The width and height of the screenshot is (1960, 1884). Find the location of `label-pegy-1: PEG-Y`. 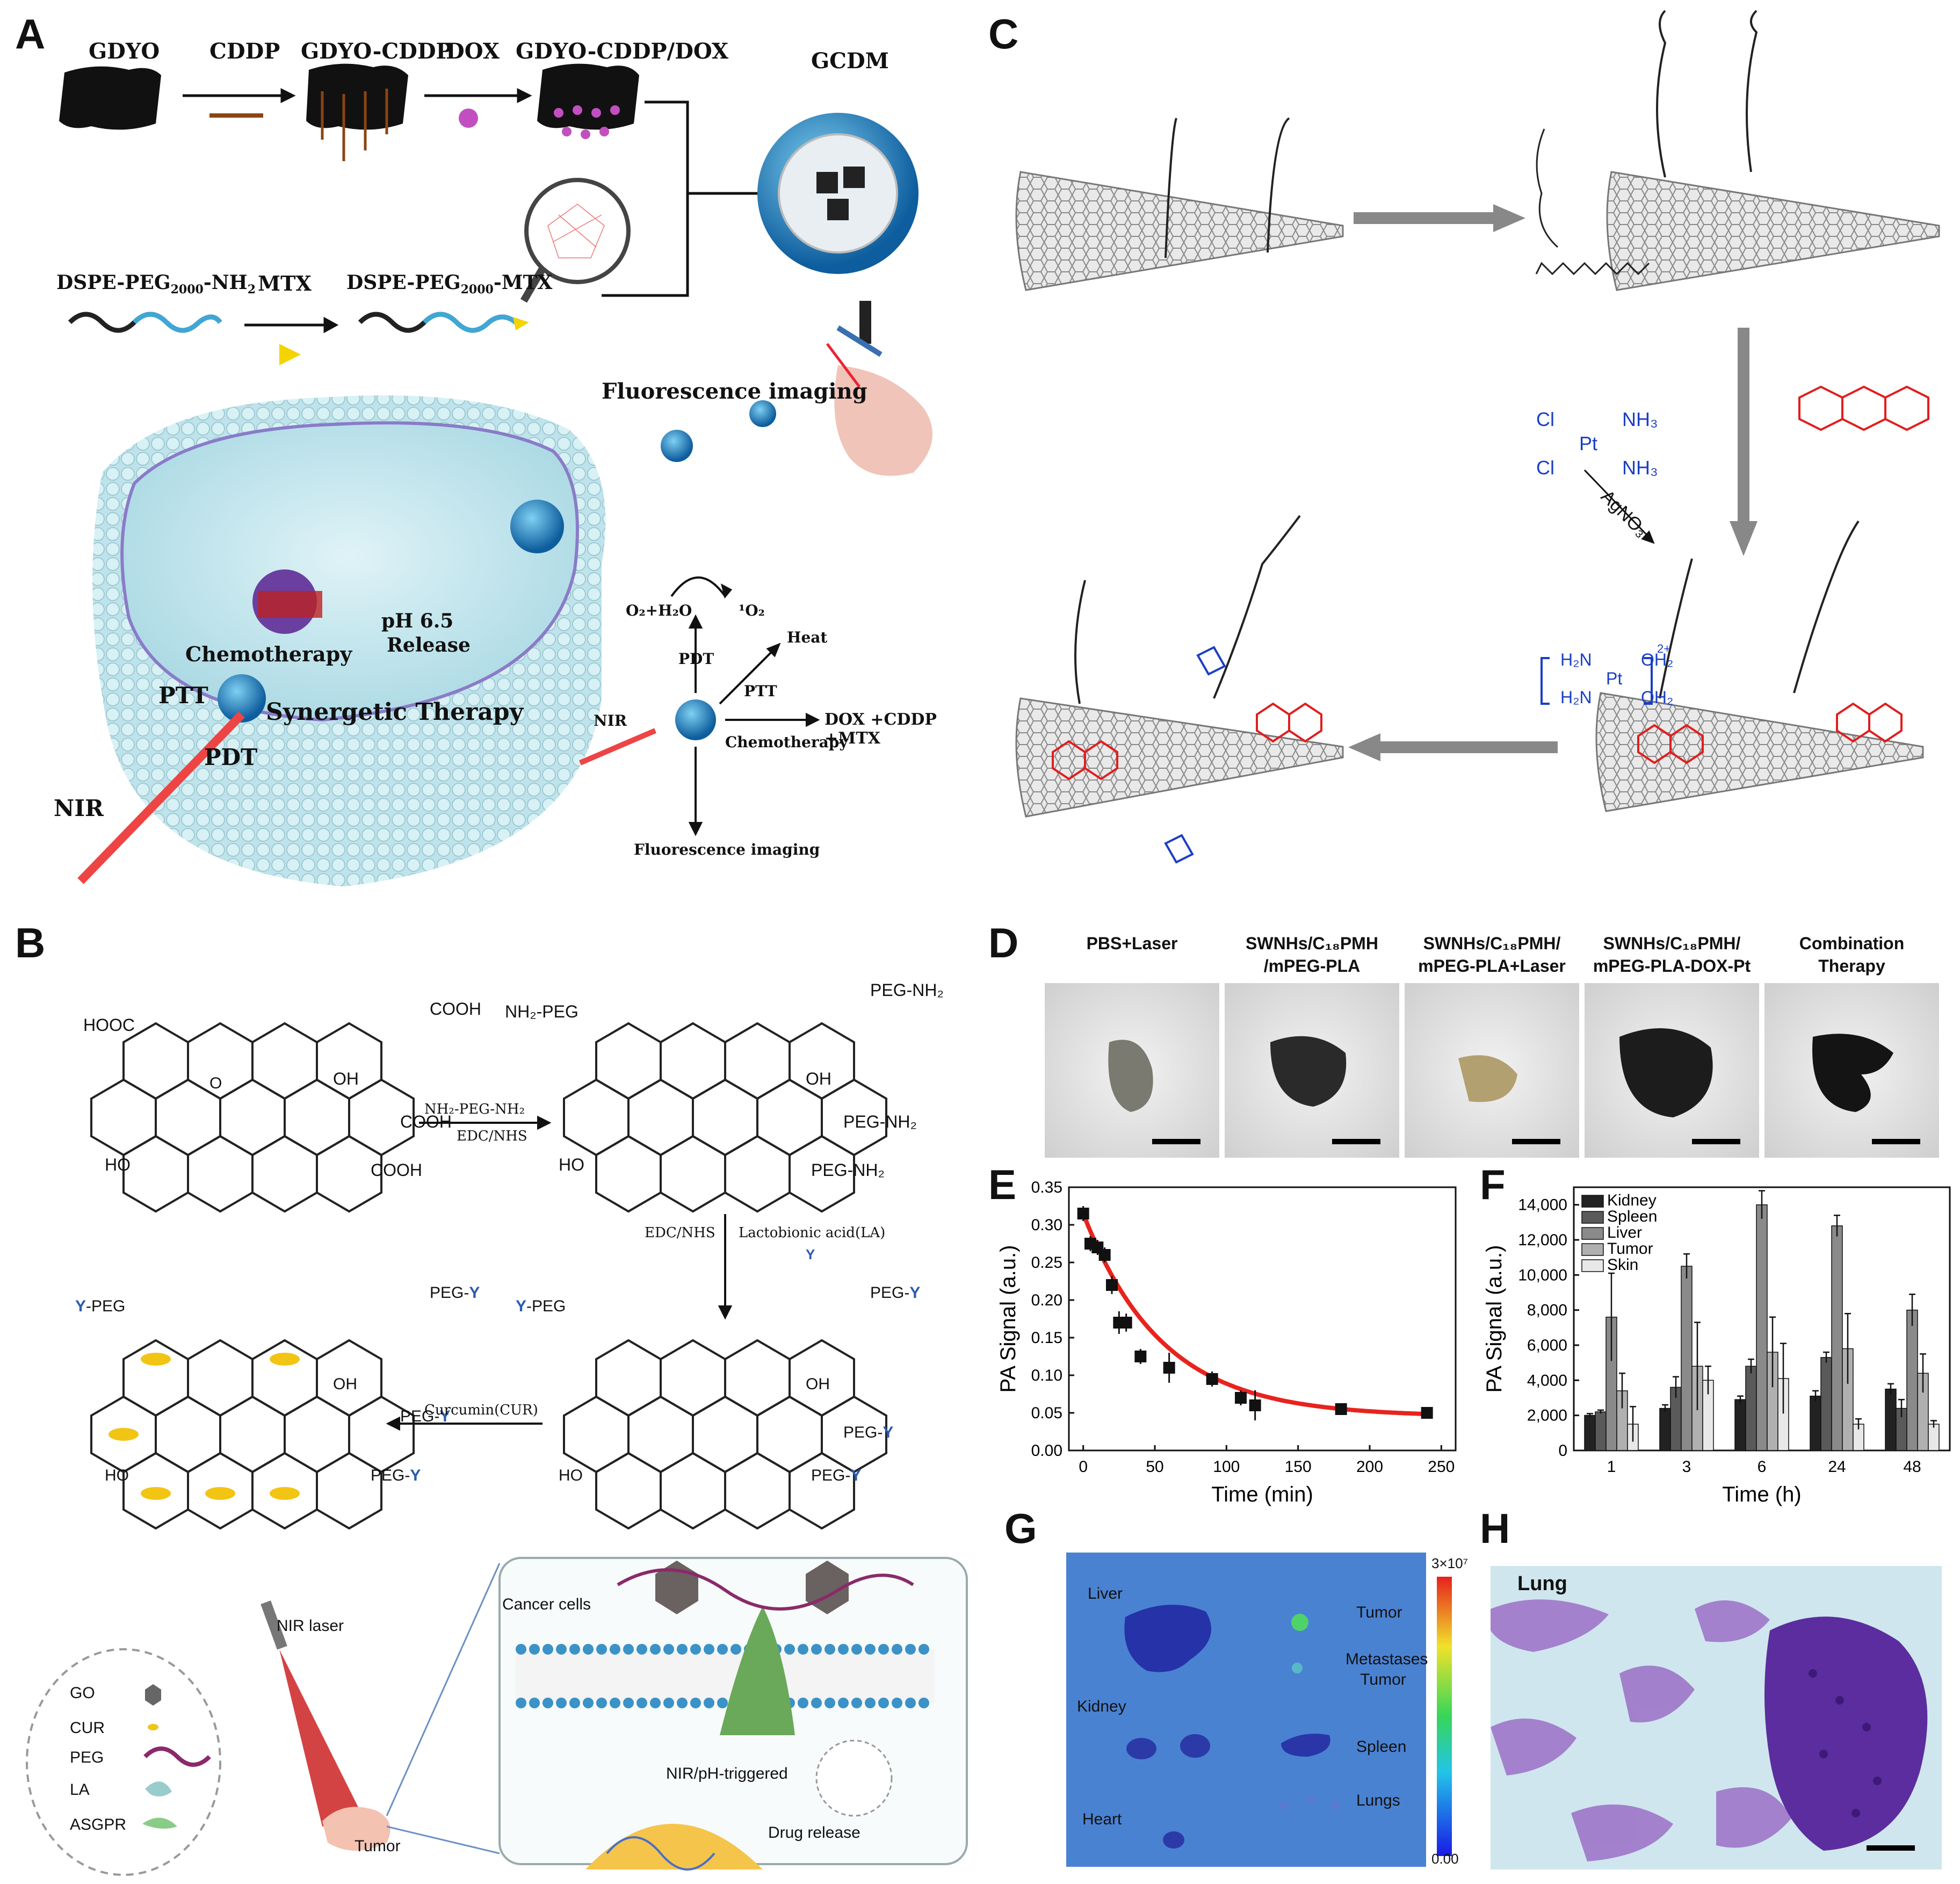

label-pegy-1: PEG-Y is located at coordinates (455, 1293).